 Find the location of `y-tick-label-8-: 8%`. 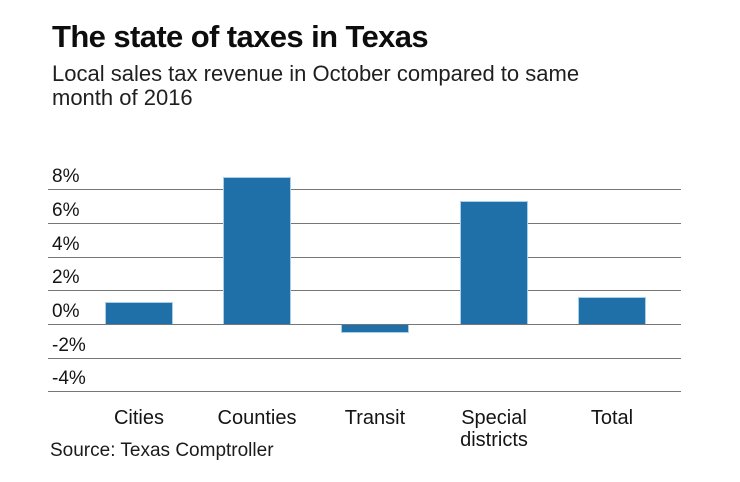

y-tick-label-8-: 8% is located at coordinates (66, 176).